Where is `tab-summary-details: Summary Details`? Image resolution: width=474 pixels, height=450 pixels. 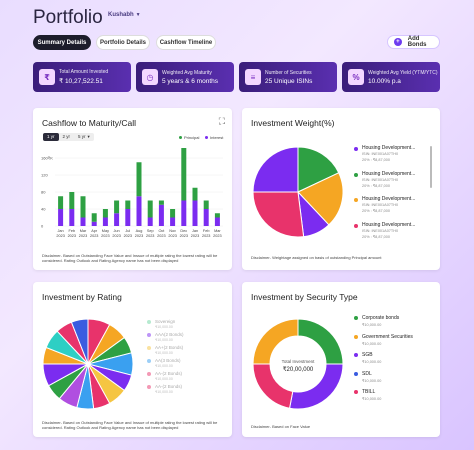
tab-summary-details: Summary Details is located at coordinates (62, 42).